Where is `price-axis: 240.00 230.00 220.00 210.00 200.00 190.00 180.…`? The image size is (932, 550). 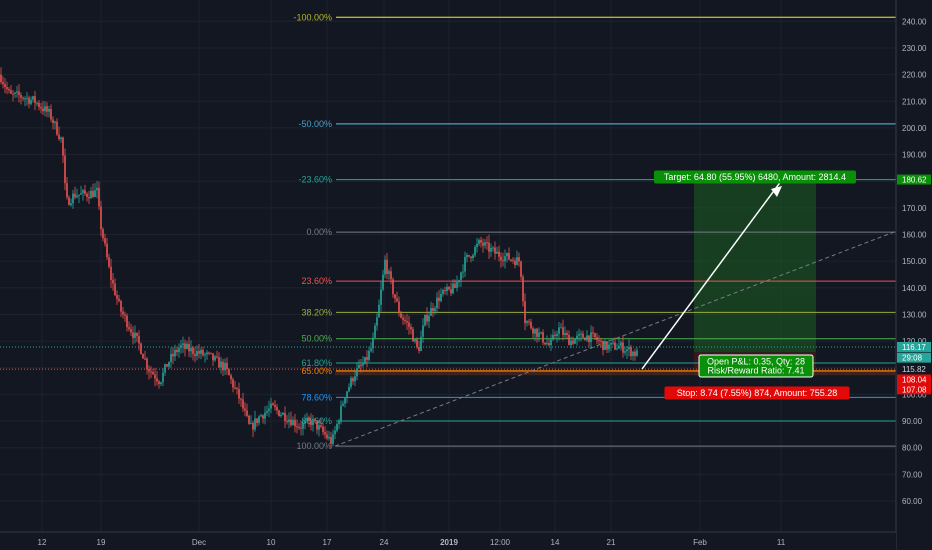
price-axis: 240.00 230.00 220.00 210.00 200.00 190.00 180.… is located at coordinates (913, 275).